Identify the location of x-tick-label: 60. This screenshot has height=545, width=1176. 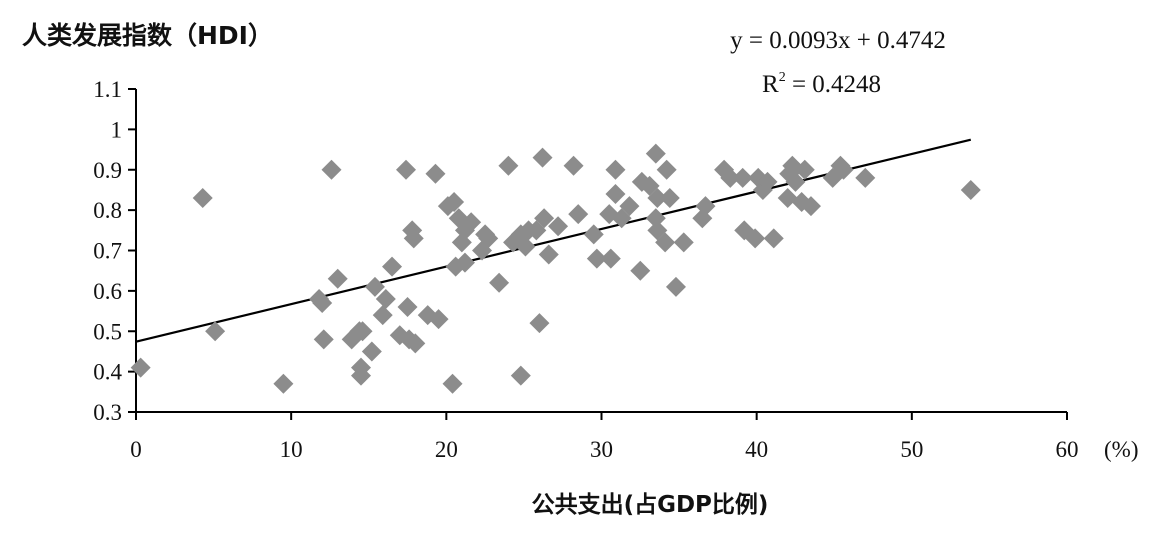
(1067, 449).